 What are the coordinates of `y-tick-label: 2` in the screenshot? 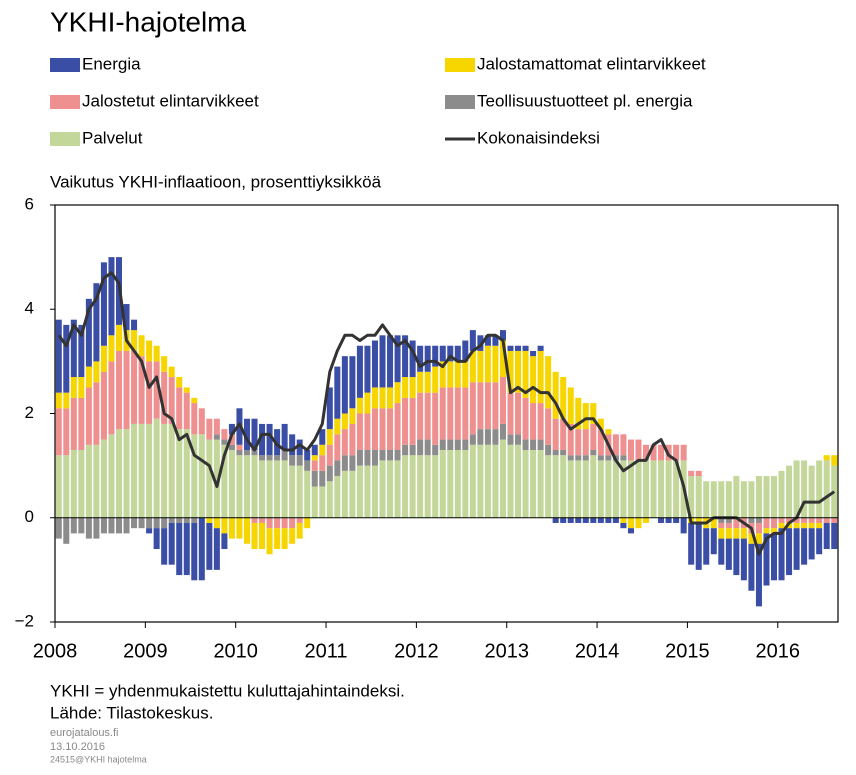 It's located at (29, 412).